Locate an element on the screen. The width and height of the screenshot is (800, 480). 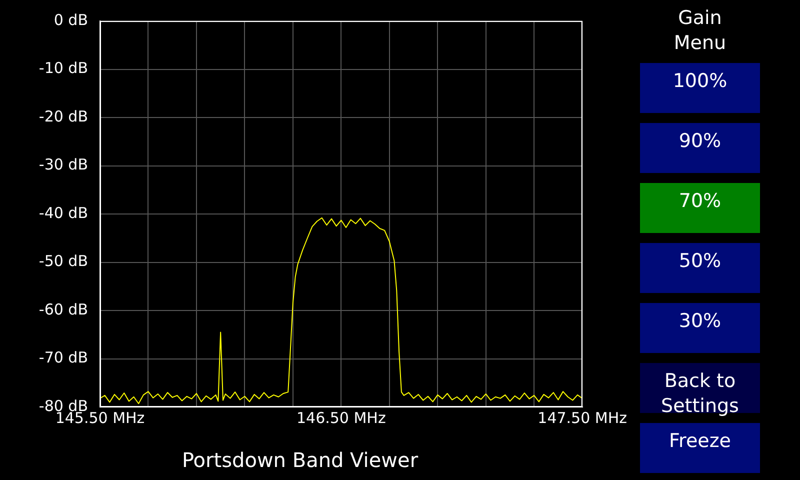
text: 70% is located at coordinates (700, 208).